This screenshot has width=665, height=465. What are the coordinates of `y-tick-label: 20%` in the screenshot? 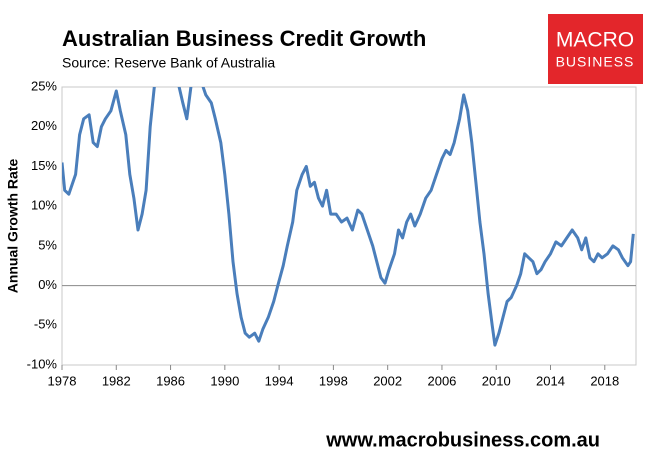 It's located at (44, 125).